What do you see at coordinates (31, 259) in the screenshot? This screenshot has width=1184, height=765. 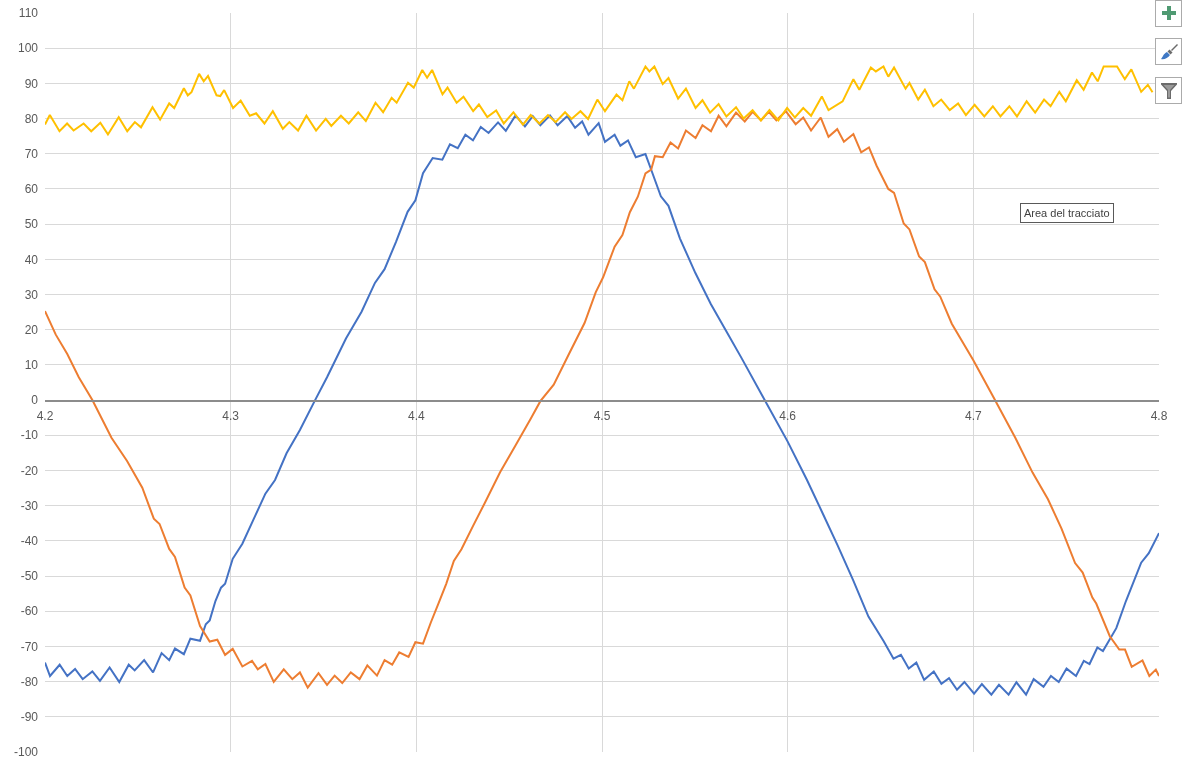 I see `y-tick-label: 40` at bounding box center [31, 259].